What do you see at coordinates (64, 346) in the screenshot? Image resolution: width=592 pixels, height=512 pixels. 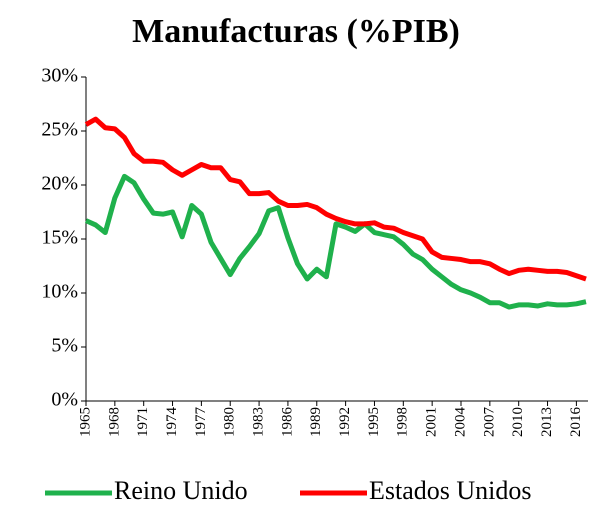 I see `y-tick-label: 5%` at bounding box center [64, 346].